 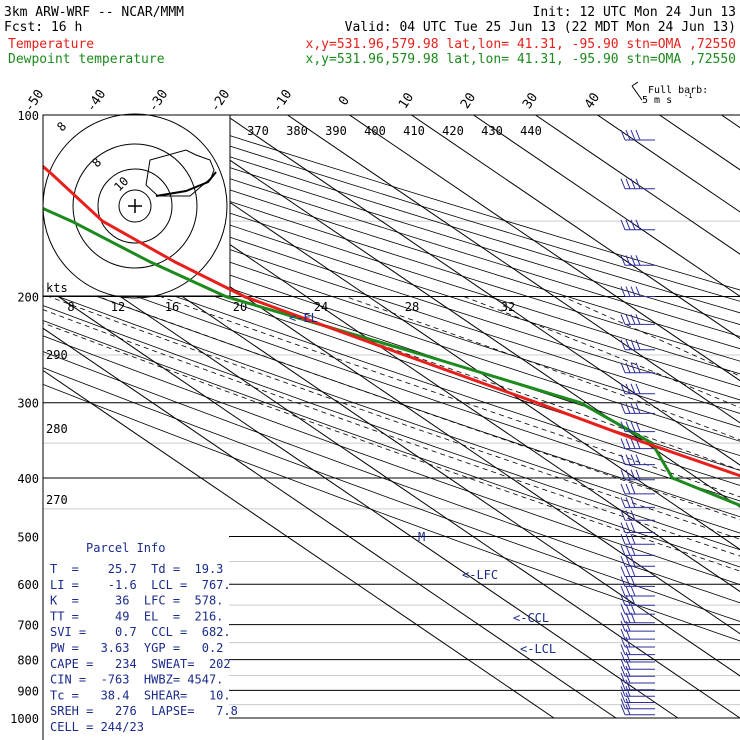 What do you see at coordinates (336, 131) in the screenshot?
I see `theta-label-top: 390` at bounding box center [336, 131].